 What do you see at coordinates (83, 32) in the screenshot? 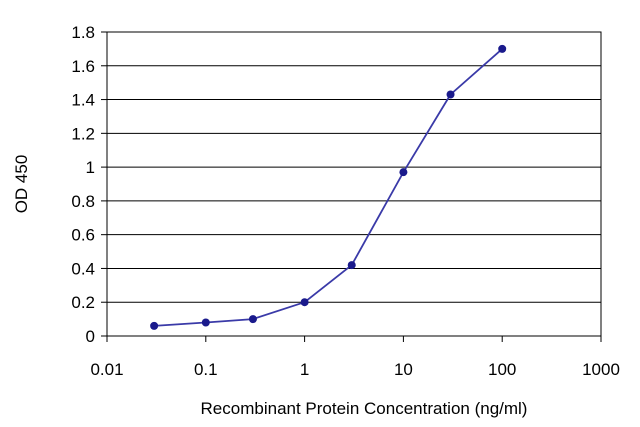
I see `y-tick-label: 1.8` at bounding box center [83, 32].